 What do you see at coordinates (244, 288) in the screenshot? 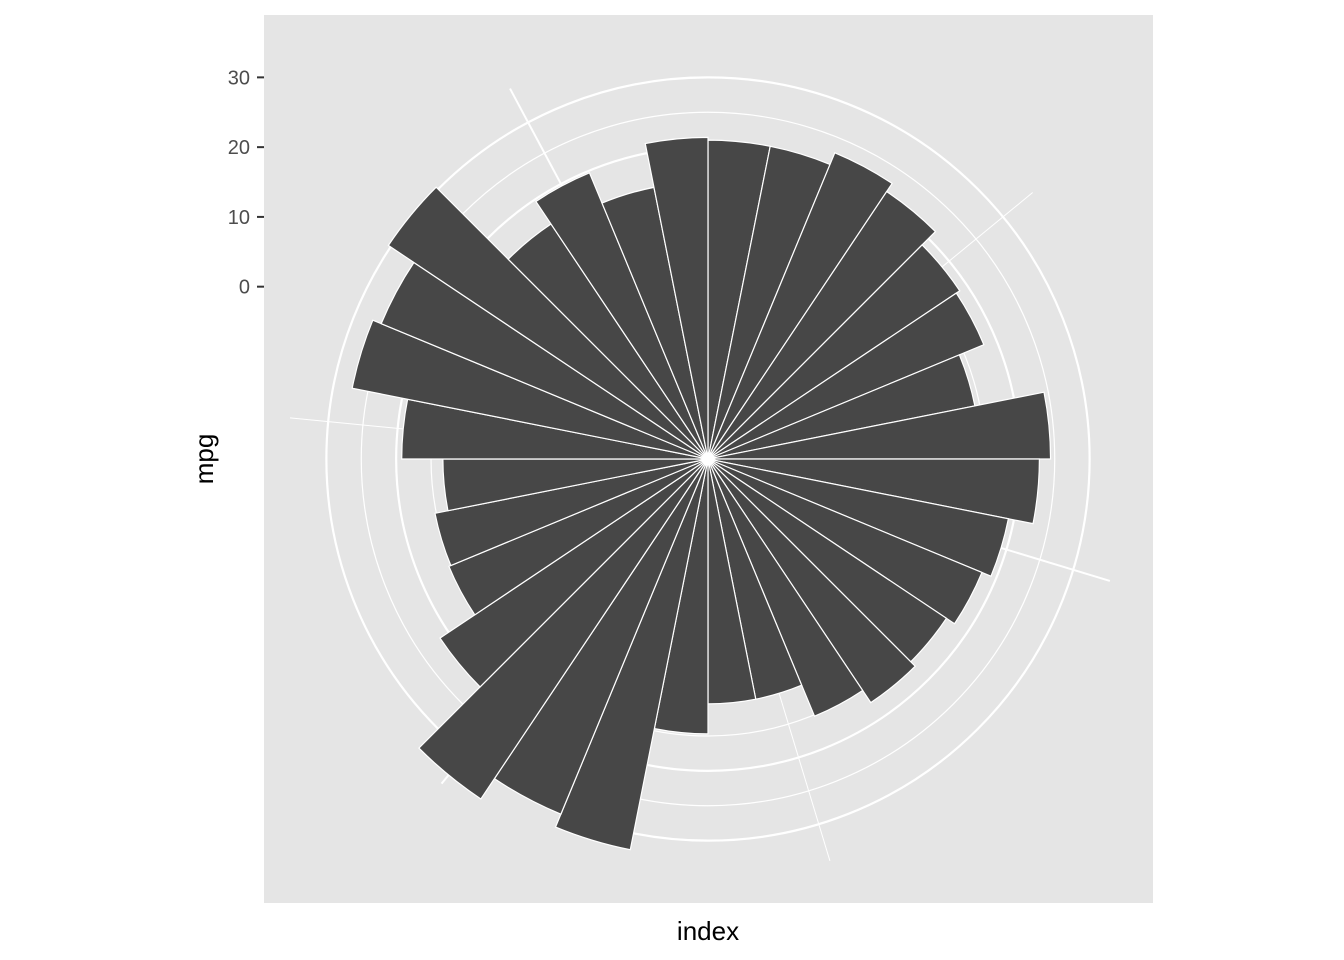
I see `y-tick-label: 0` at bounding box center [244, 288].